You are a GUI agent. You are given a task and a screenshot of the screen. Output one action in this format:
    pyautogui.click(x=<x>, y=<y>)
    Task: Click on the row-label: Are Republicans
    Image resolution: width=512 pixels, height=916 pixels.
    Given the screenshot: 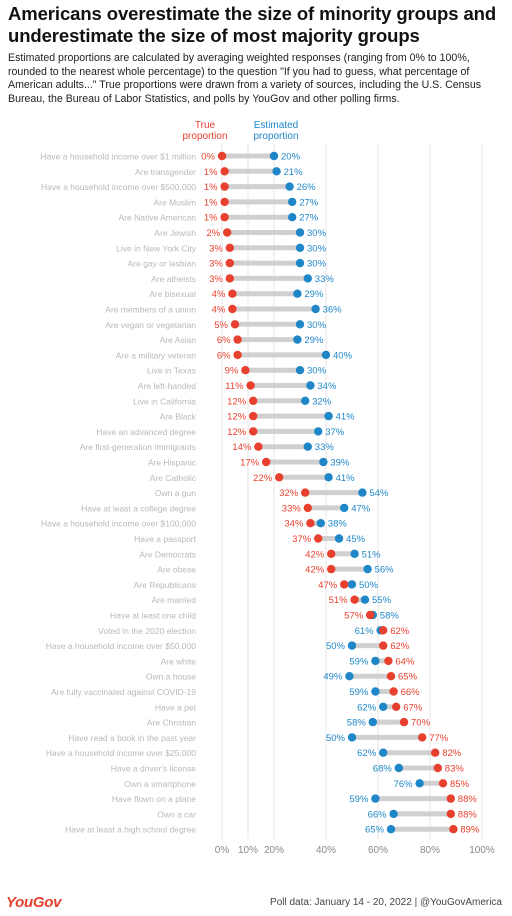 What is the action you would take?
    pyautogui.click(x=165, y=585)
    